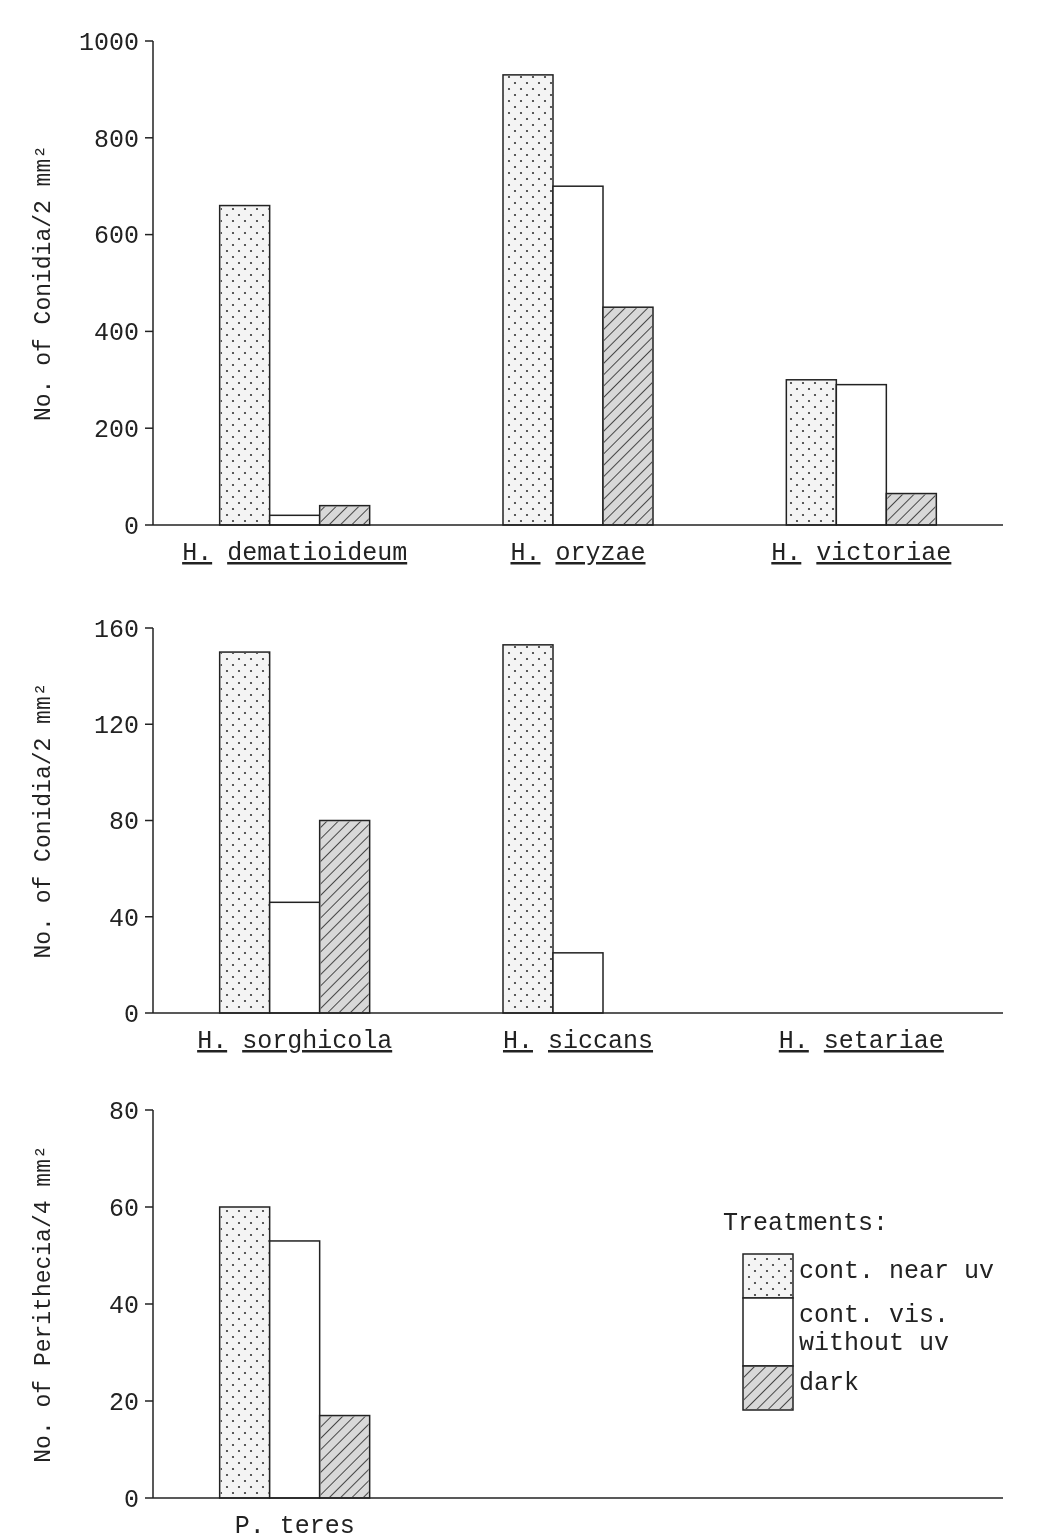 The width and height of the screenshot is (1043, 1535). I want to click on legend-label: dark, so click(829, 1383).